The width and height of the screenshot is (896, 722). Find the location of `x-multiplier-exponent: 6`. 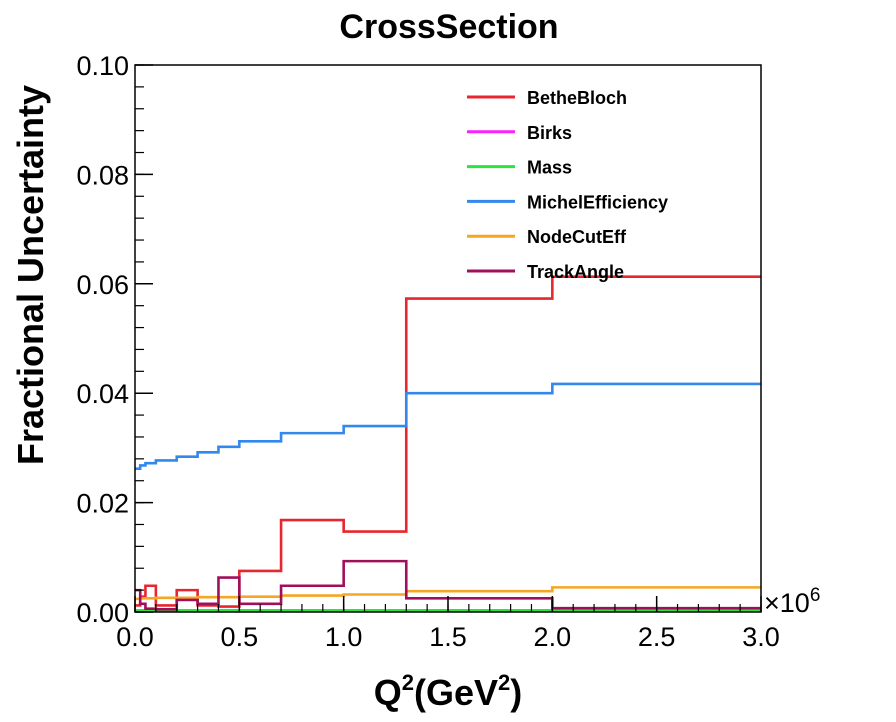

x-multiplier-exponent: 6 is located at coordinates (815, 595).